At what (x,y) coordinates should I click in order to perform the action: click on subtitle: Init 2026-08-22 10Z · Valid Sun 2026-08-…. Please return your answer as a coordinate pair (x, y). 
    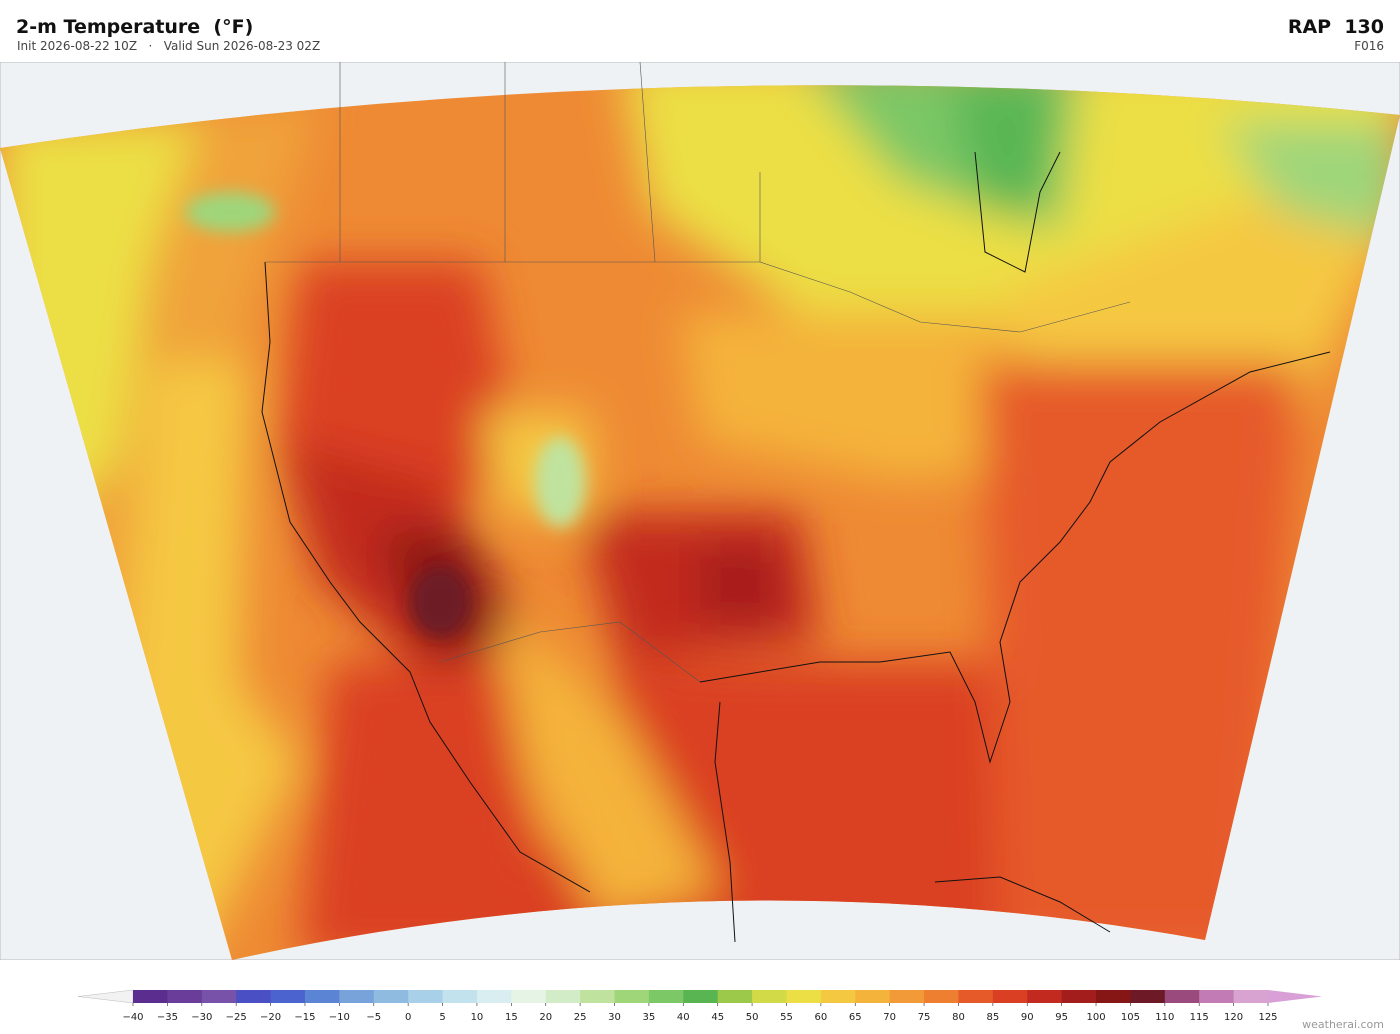
    Looking at the image, I should click on (169, 46).